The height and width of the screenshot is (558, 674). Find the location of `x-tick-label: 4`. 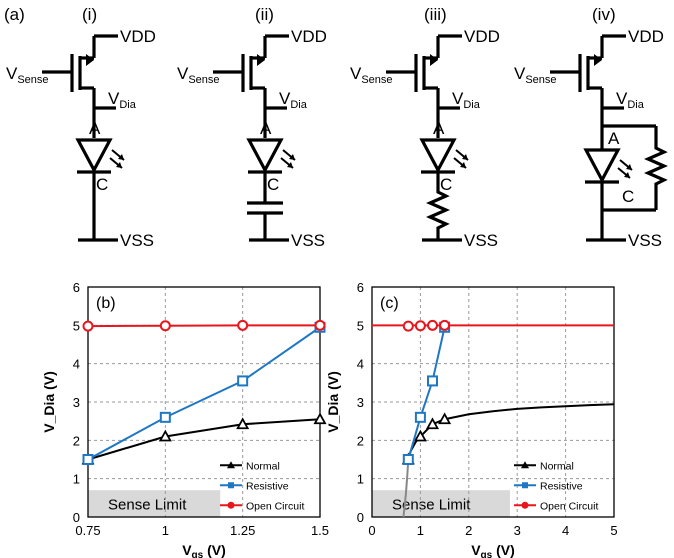

x-tick-label: 4 is located at coordinates (565, 530).